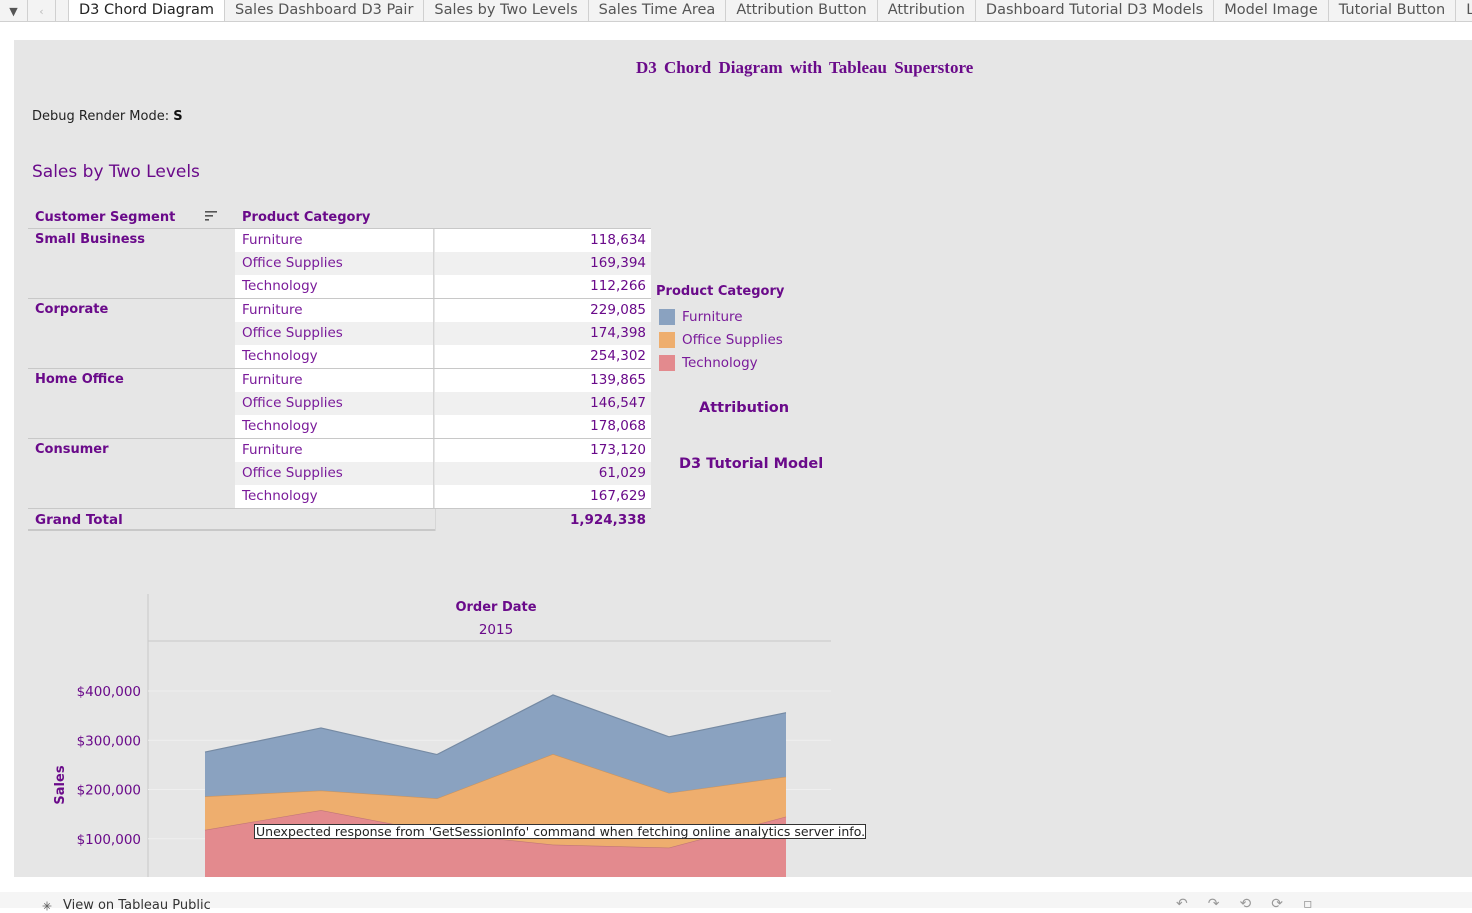 Image resolution: width=1472 pixels, height=913 pixels. Describe the element at coordinates (137, 905) in the screenshot. I see `view-on-tableau-public-label: View on Tableau Public` at that location.